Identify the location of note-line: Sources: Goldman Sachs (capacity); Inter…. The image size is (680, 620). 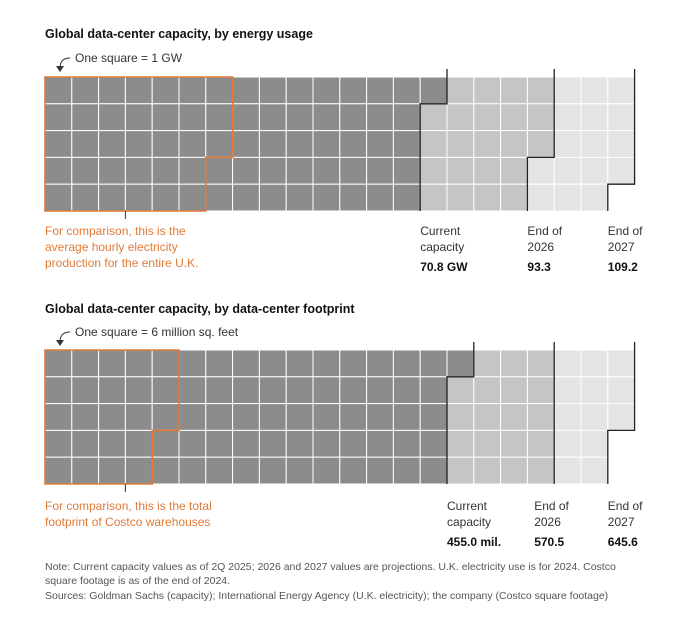
(326, 596).